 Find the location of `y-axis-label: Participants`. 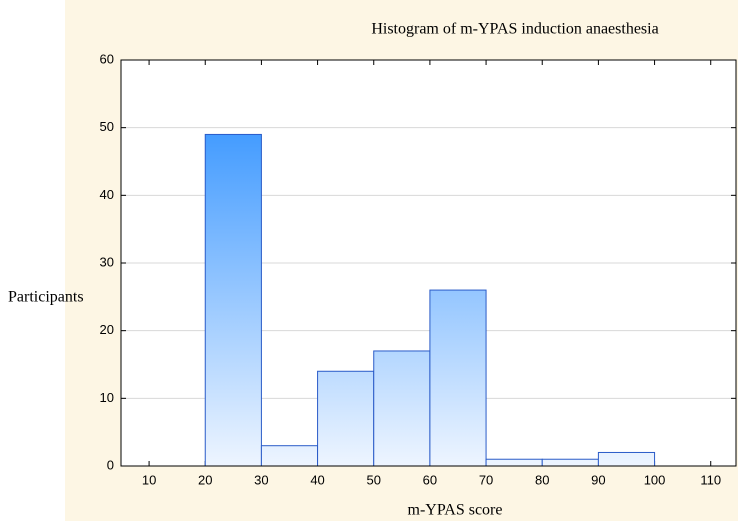

y-axis-label: Participants is located at coordinates (46, 297).